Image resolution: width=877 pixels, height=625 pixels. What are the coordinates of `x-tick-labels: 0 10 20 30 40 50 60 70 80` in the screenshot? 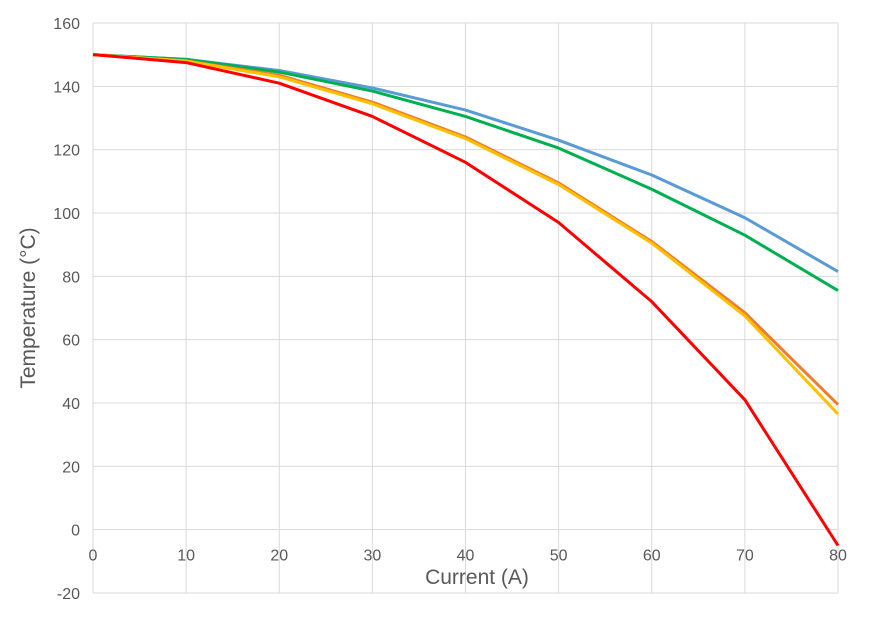 It's located at (468, 556).